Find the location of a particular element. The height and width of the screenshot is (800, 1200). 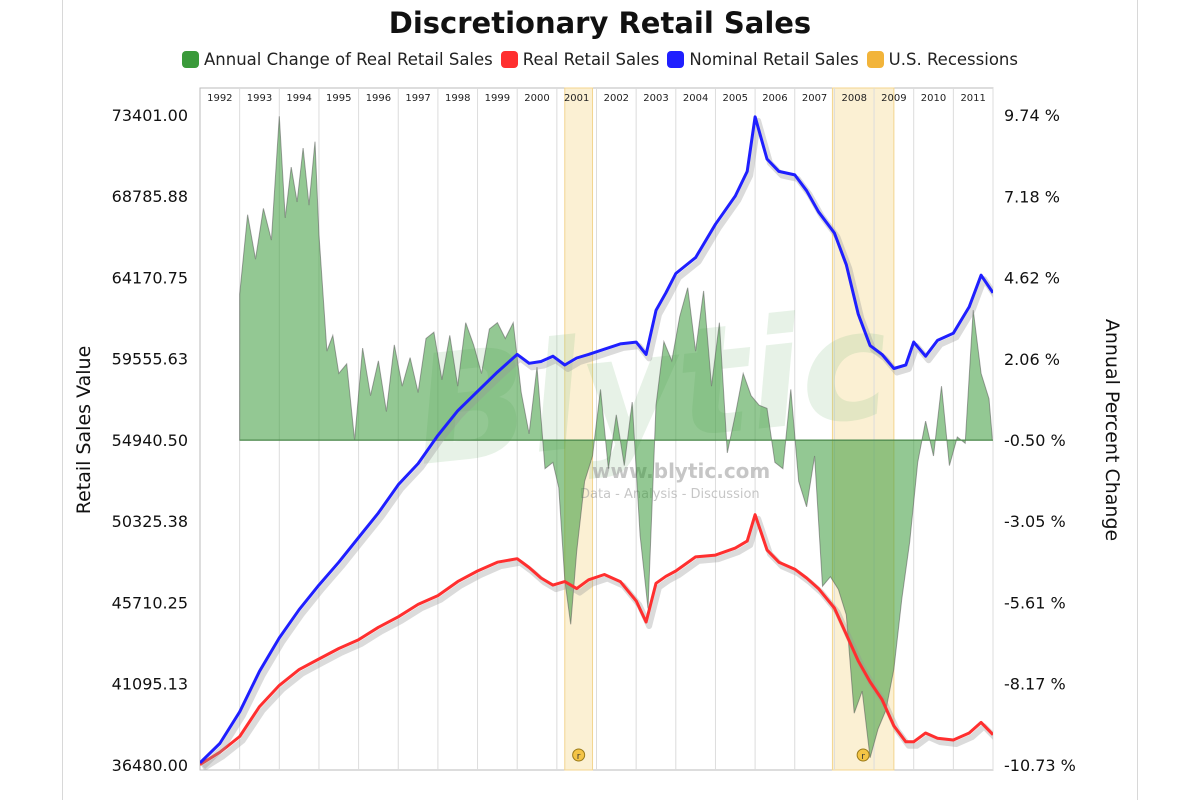

year-label: 2002 is located at coordinates (616, 98).